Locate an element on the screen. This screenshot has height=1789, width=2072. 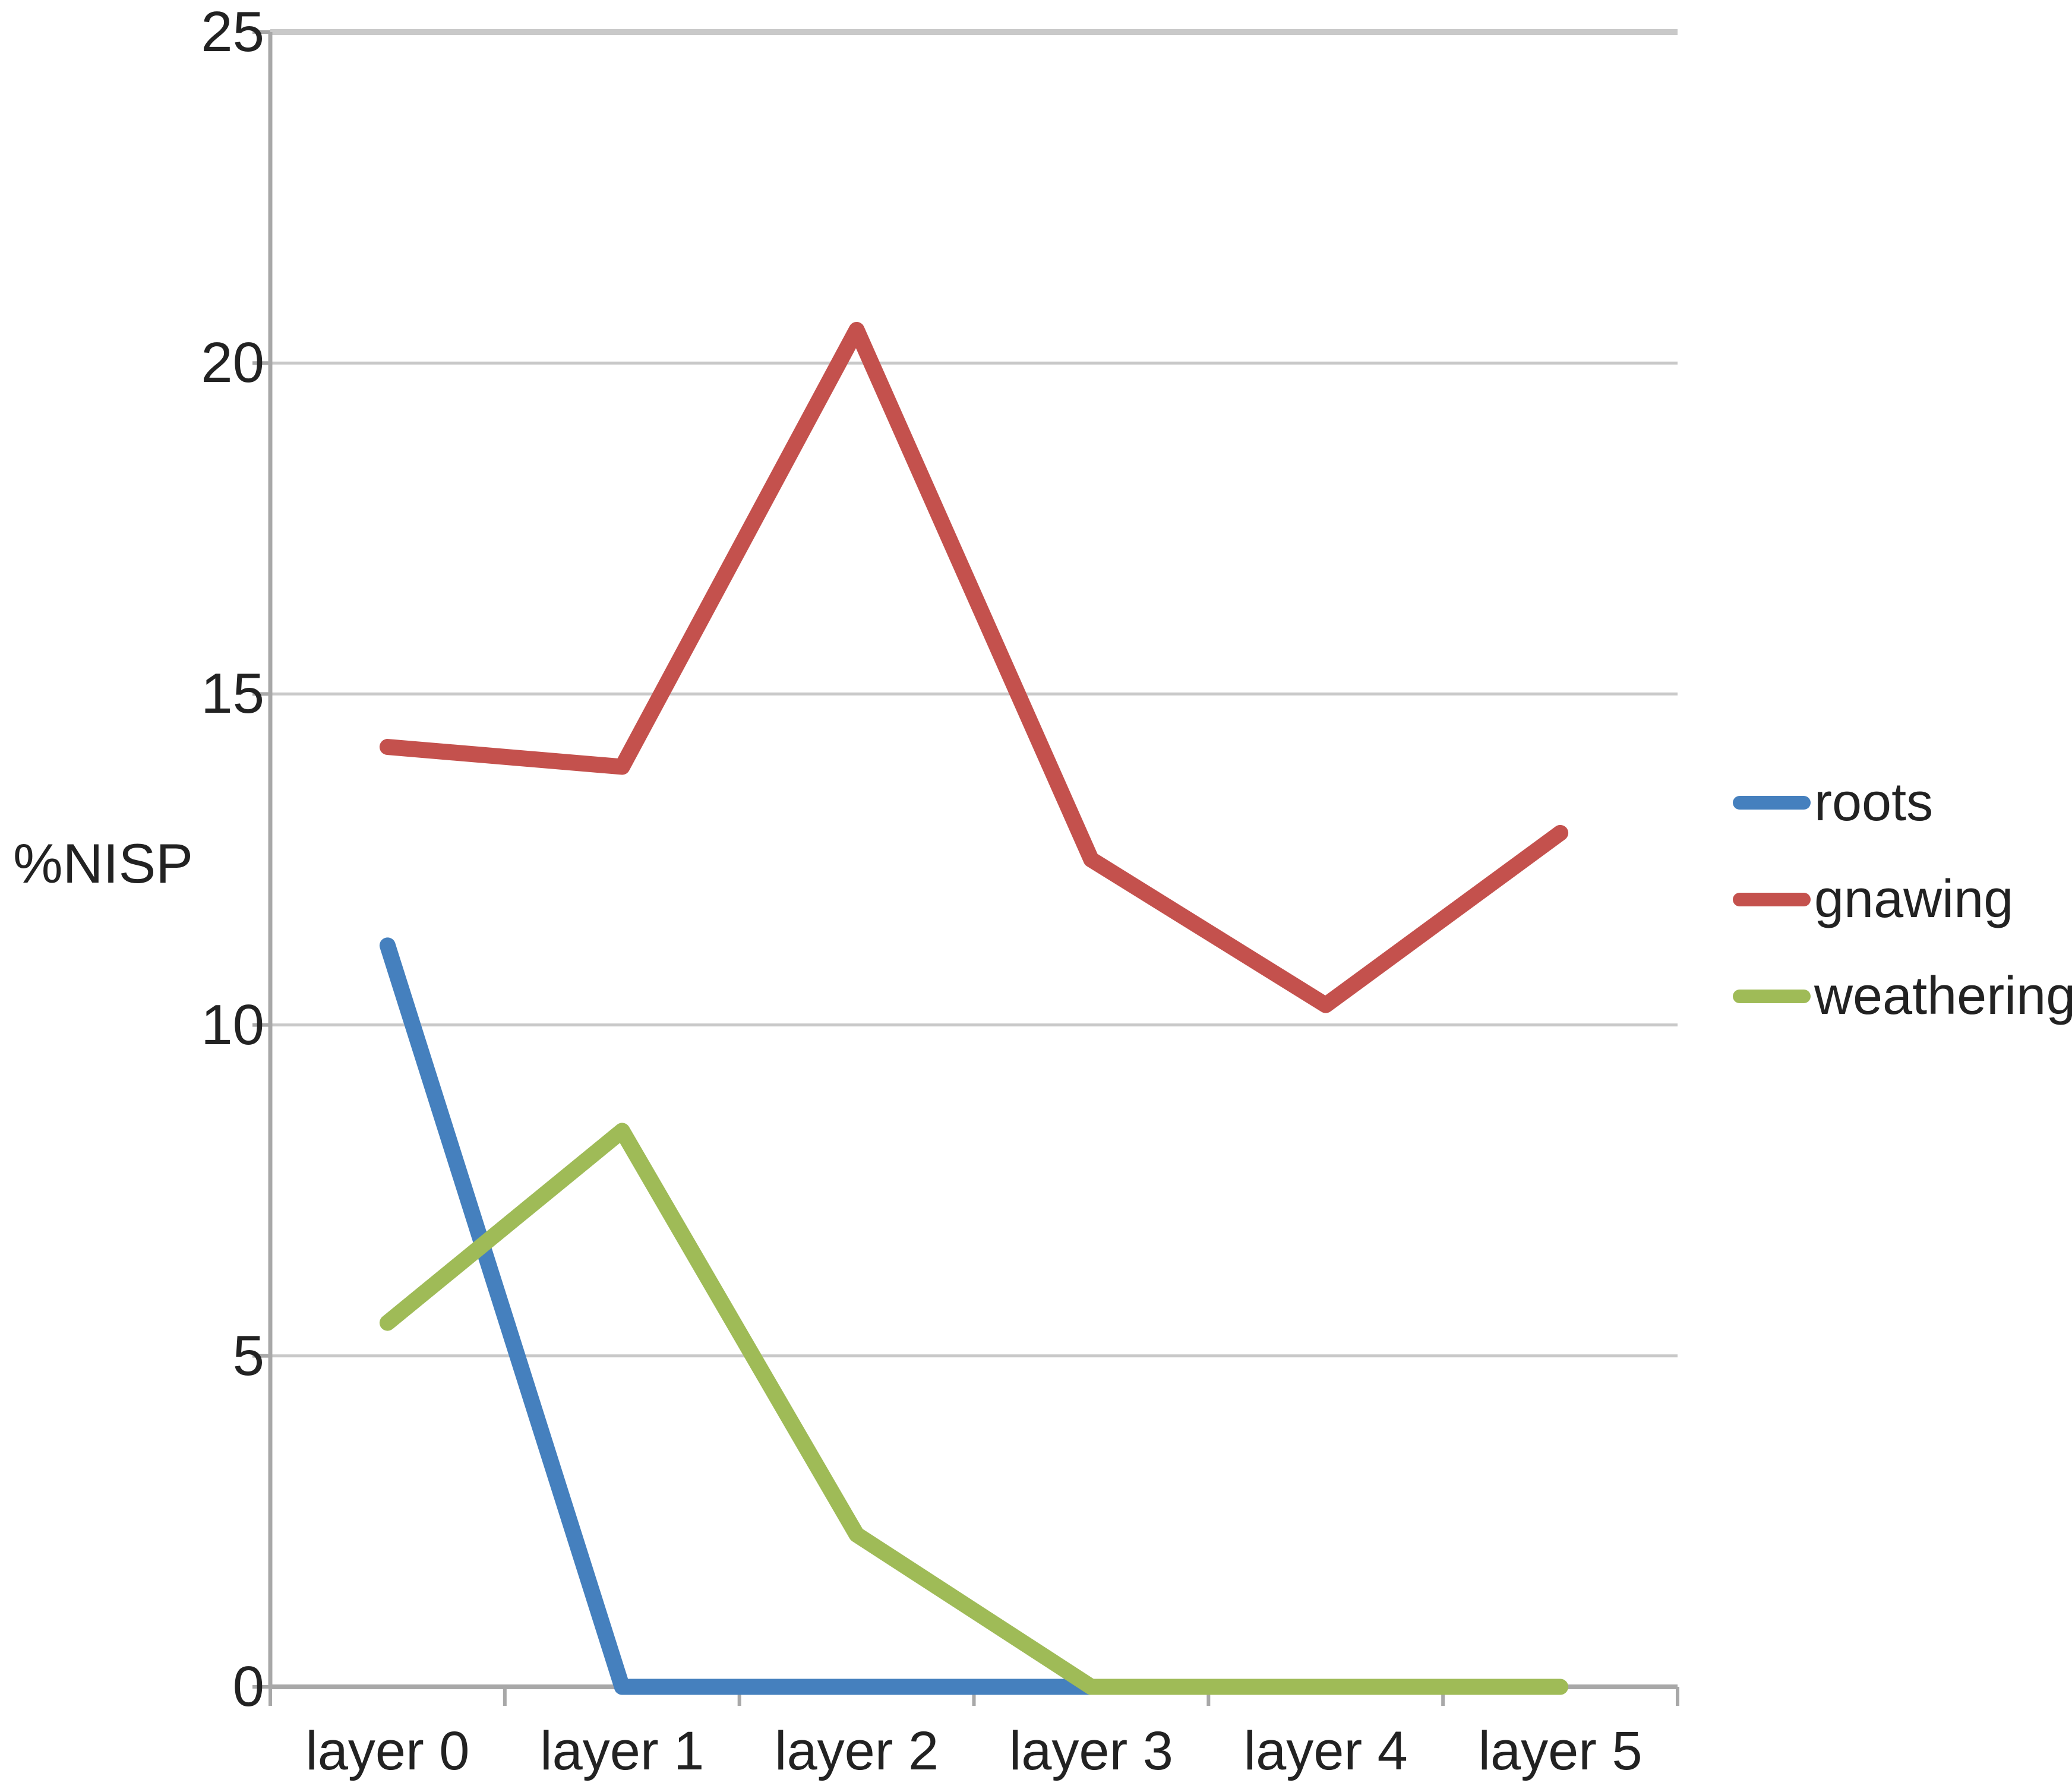
legend-item-gnawing: gnawing is located at coordinates (1873, 899).